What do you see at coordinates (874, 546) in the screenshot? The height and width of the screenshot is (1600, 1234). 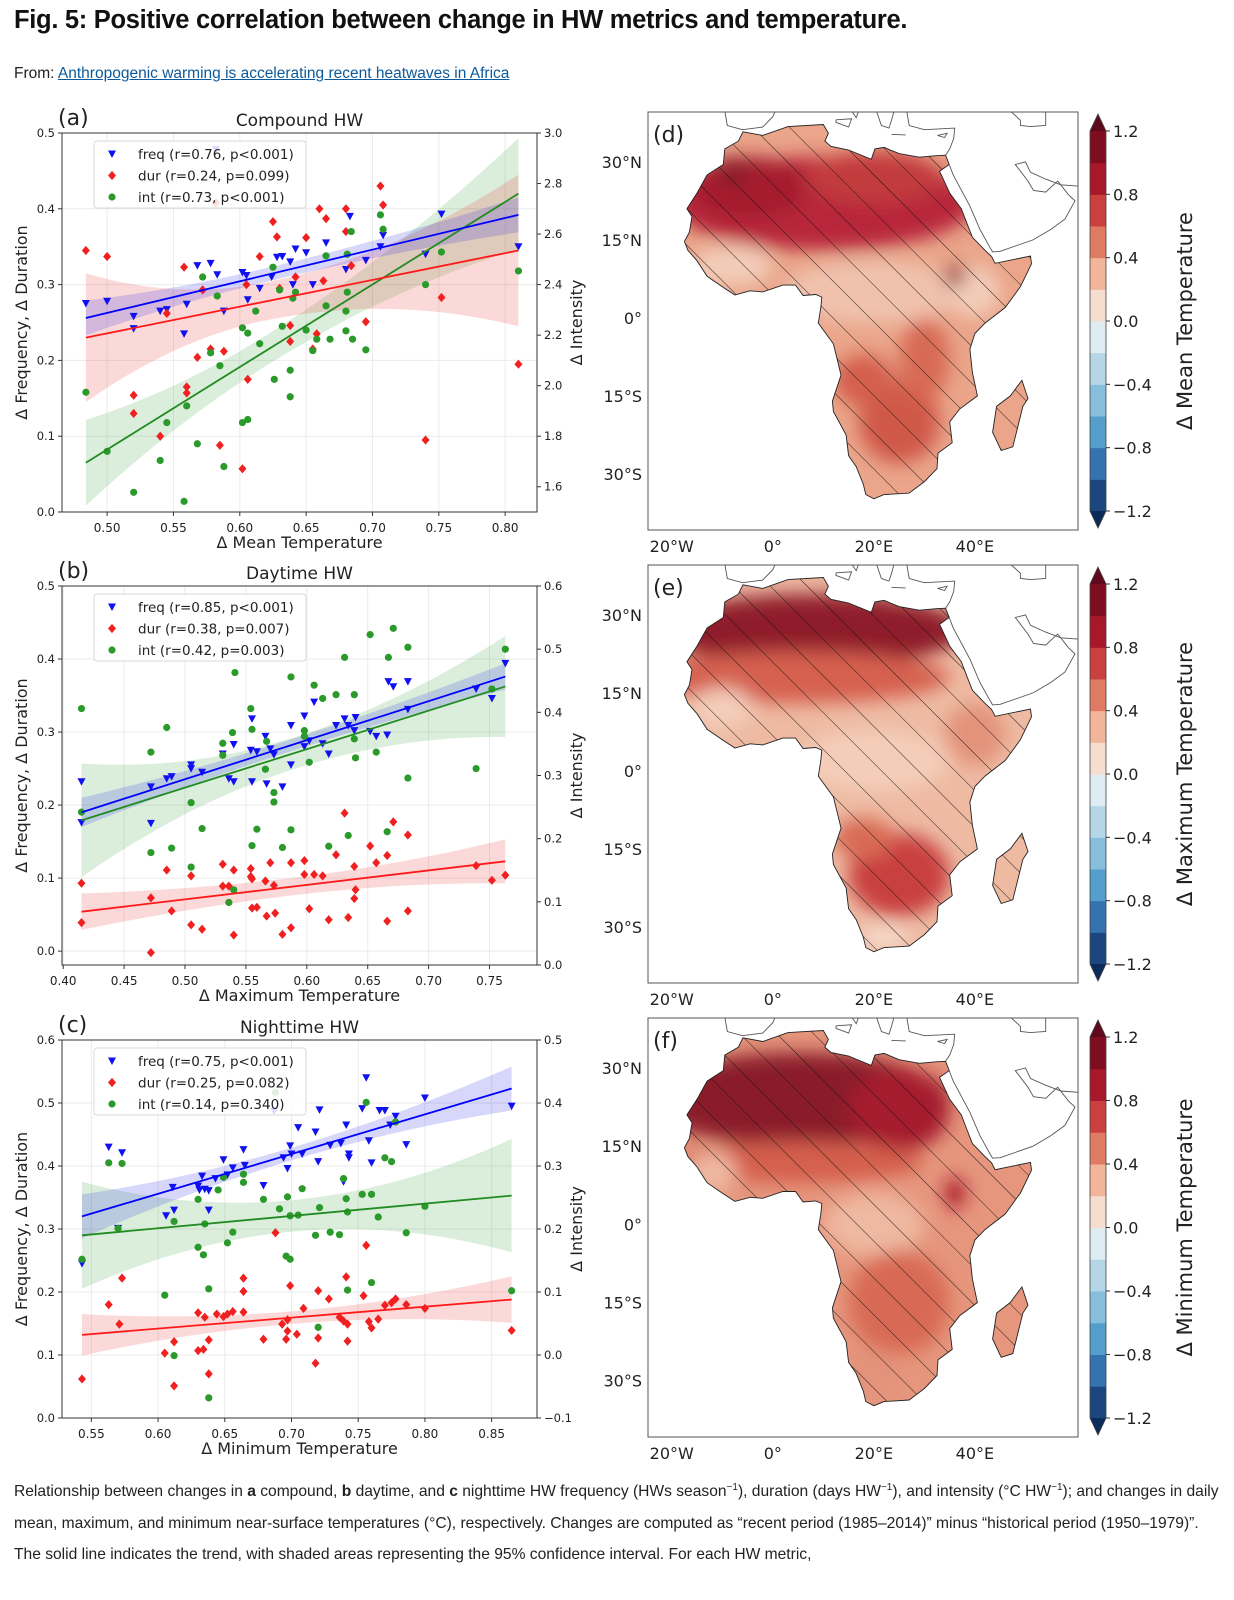 I see `longitude-label: 20°E` at bounding box center [874, 546].